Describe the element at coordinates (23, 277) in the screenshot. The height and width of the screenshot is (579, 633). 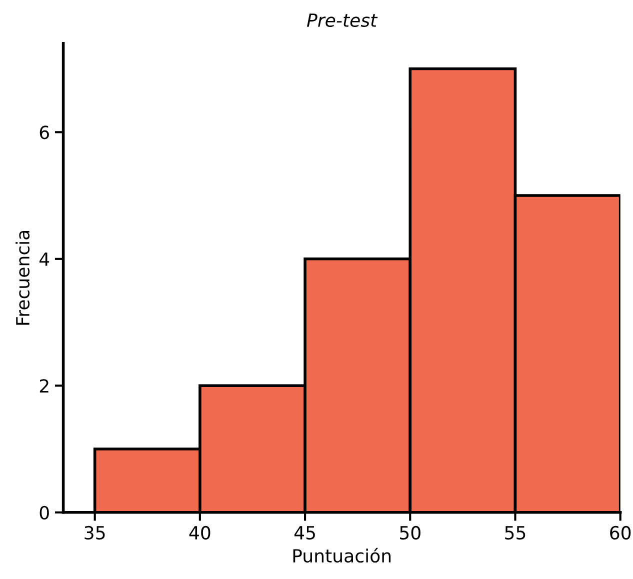
I see `y-axis-title: Frecuencia` at that location.